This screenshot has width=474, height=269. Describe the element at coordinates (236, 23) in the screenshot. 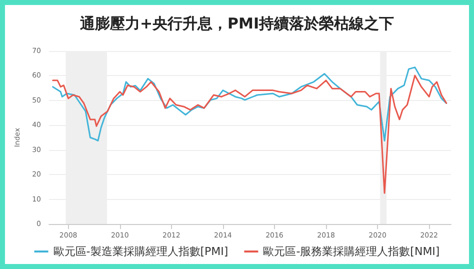

I see `chart-title: 通膨壓力+央行升息，PMI持續落於榮枯線之下` at that location.